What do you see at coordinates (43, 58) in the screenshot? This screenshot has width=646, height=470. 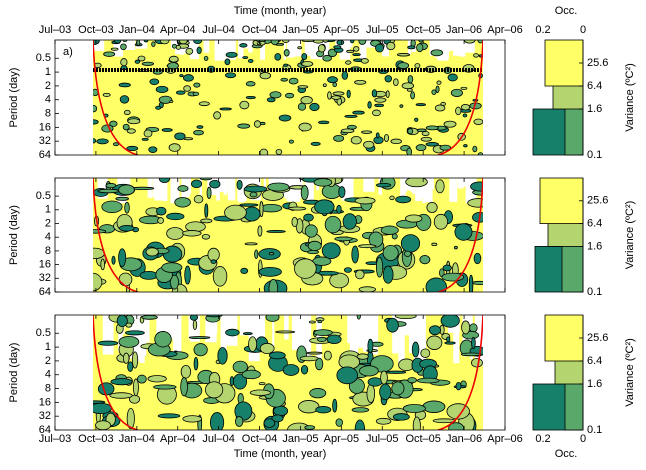 I see `y-tick-label: 0.5` at bounding box center [43, 58].